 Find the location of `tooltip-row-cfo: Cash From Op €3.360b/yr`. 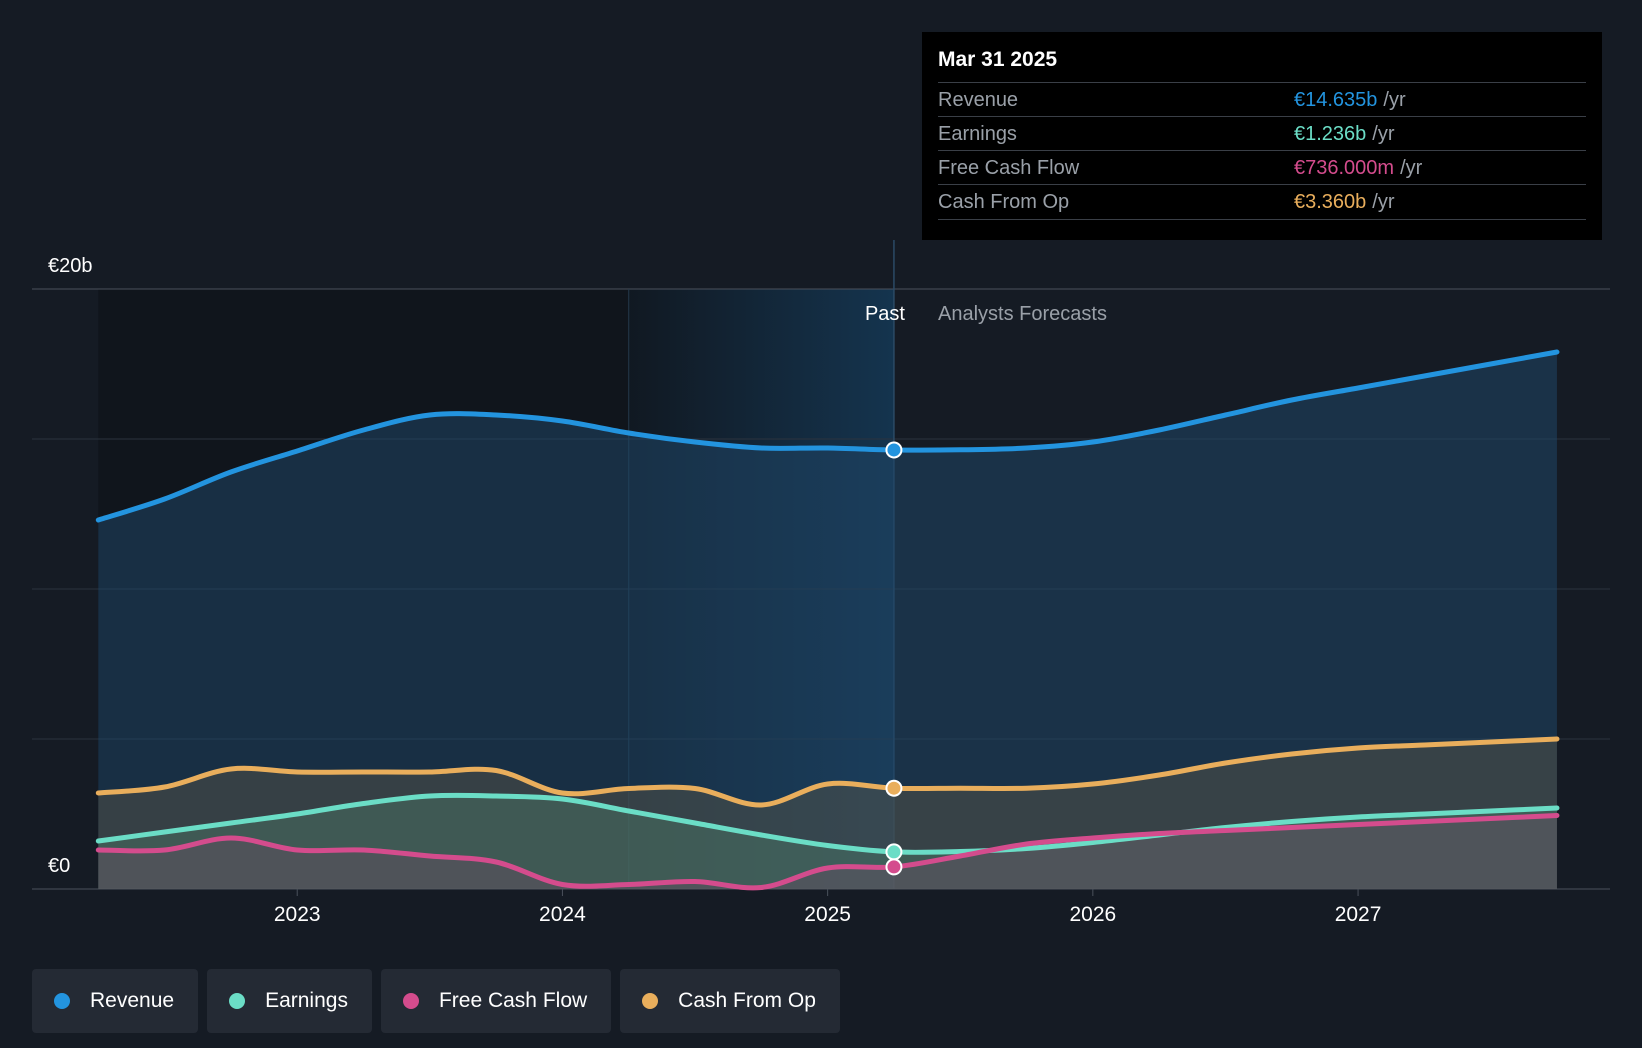

tooltip-row-cfo: Cash From Op €3.360b/yr is located at coordinates (1262, 202).